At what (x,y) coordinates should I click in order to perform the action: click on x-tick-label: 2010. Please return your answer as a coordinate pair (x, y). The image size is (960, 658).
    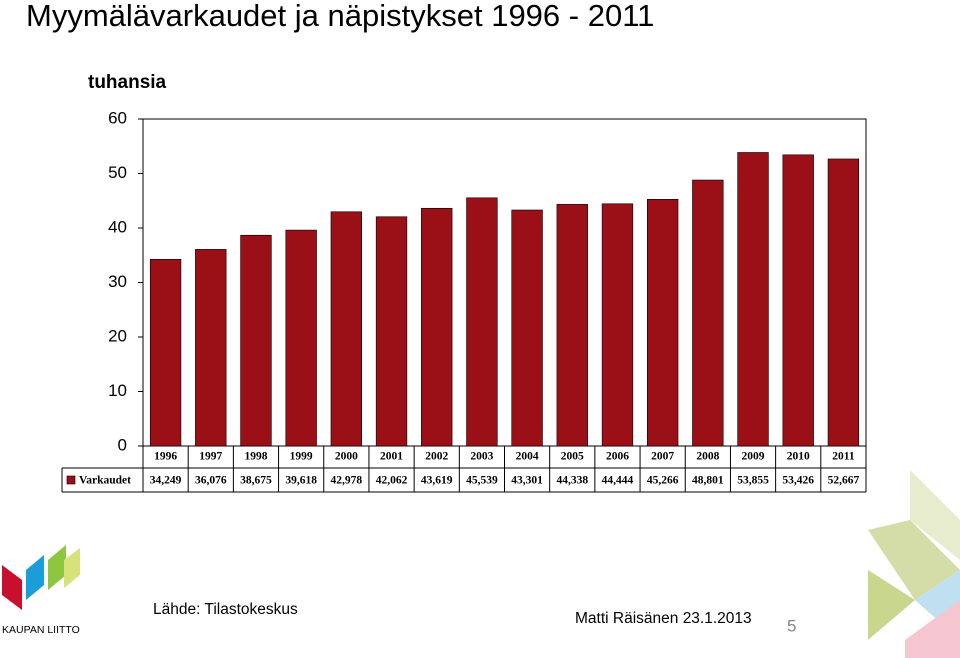
    Looking at the image, I should click on (798, 457).